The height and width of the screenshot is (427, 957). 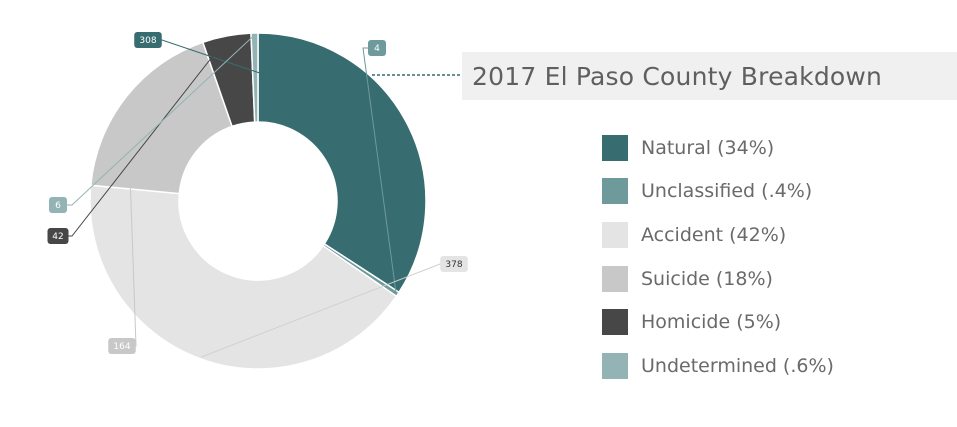 I want to click on data-label-unclassified: 4, so click(x=377, y=49).